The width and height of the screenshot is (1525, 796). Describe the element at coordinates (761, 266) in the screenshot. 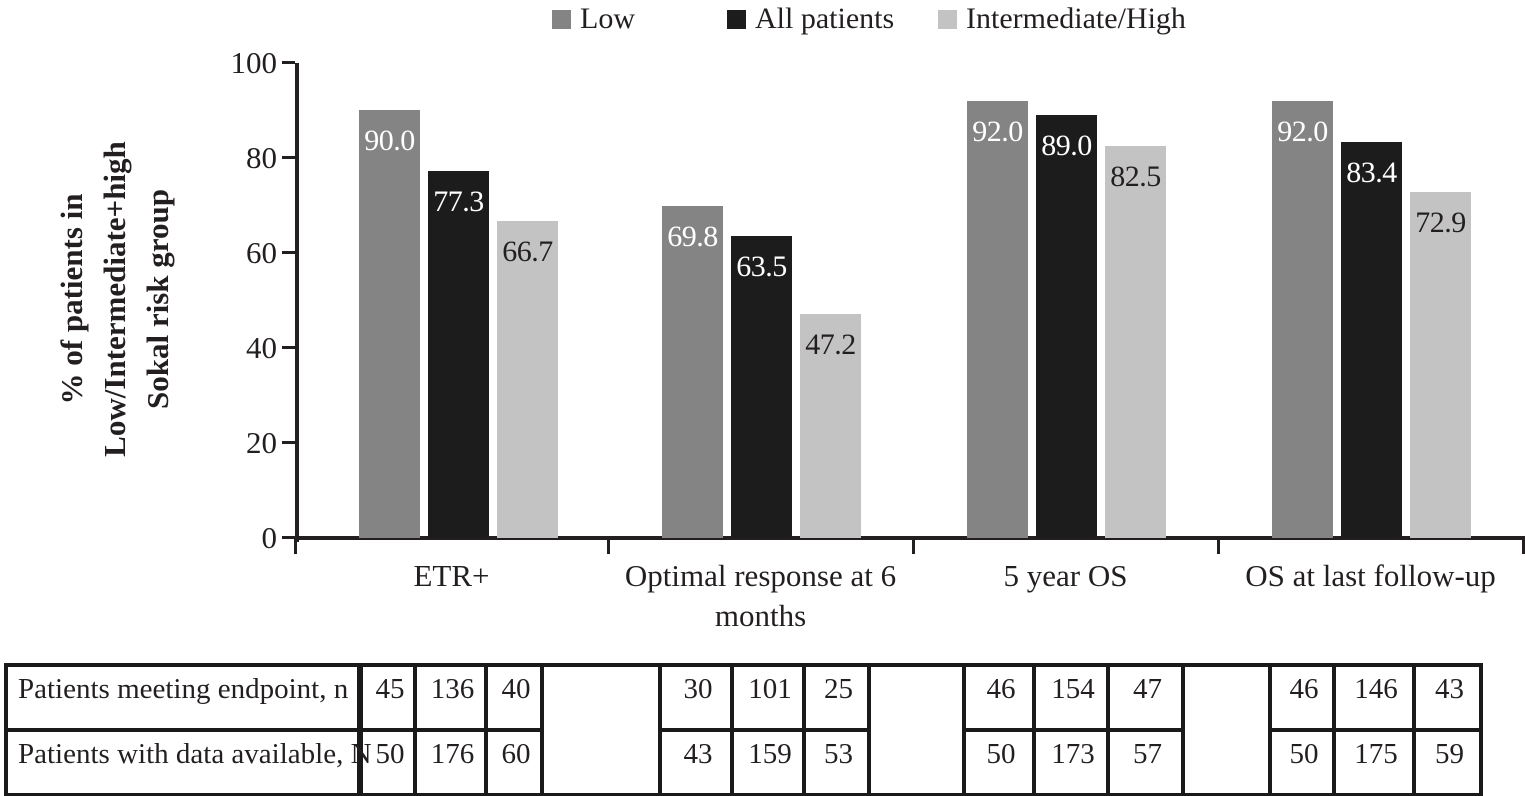

I see `bar-value-label: 63.5` at that location.